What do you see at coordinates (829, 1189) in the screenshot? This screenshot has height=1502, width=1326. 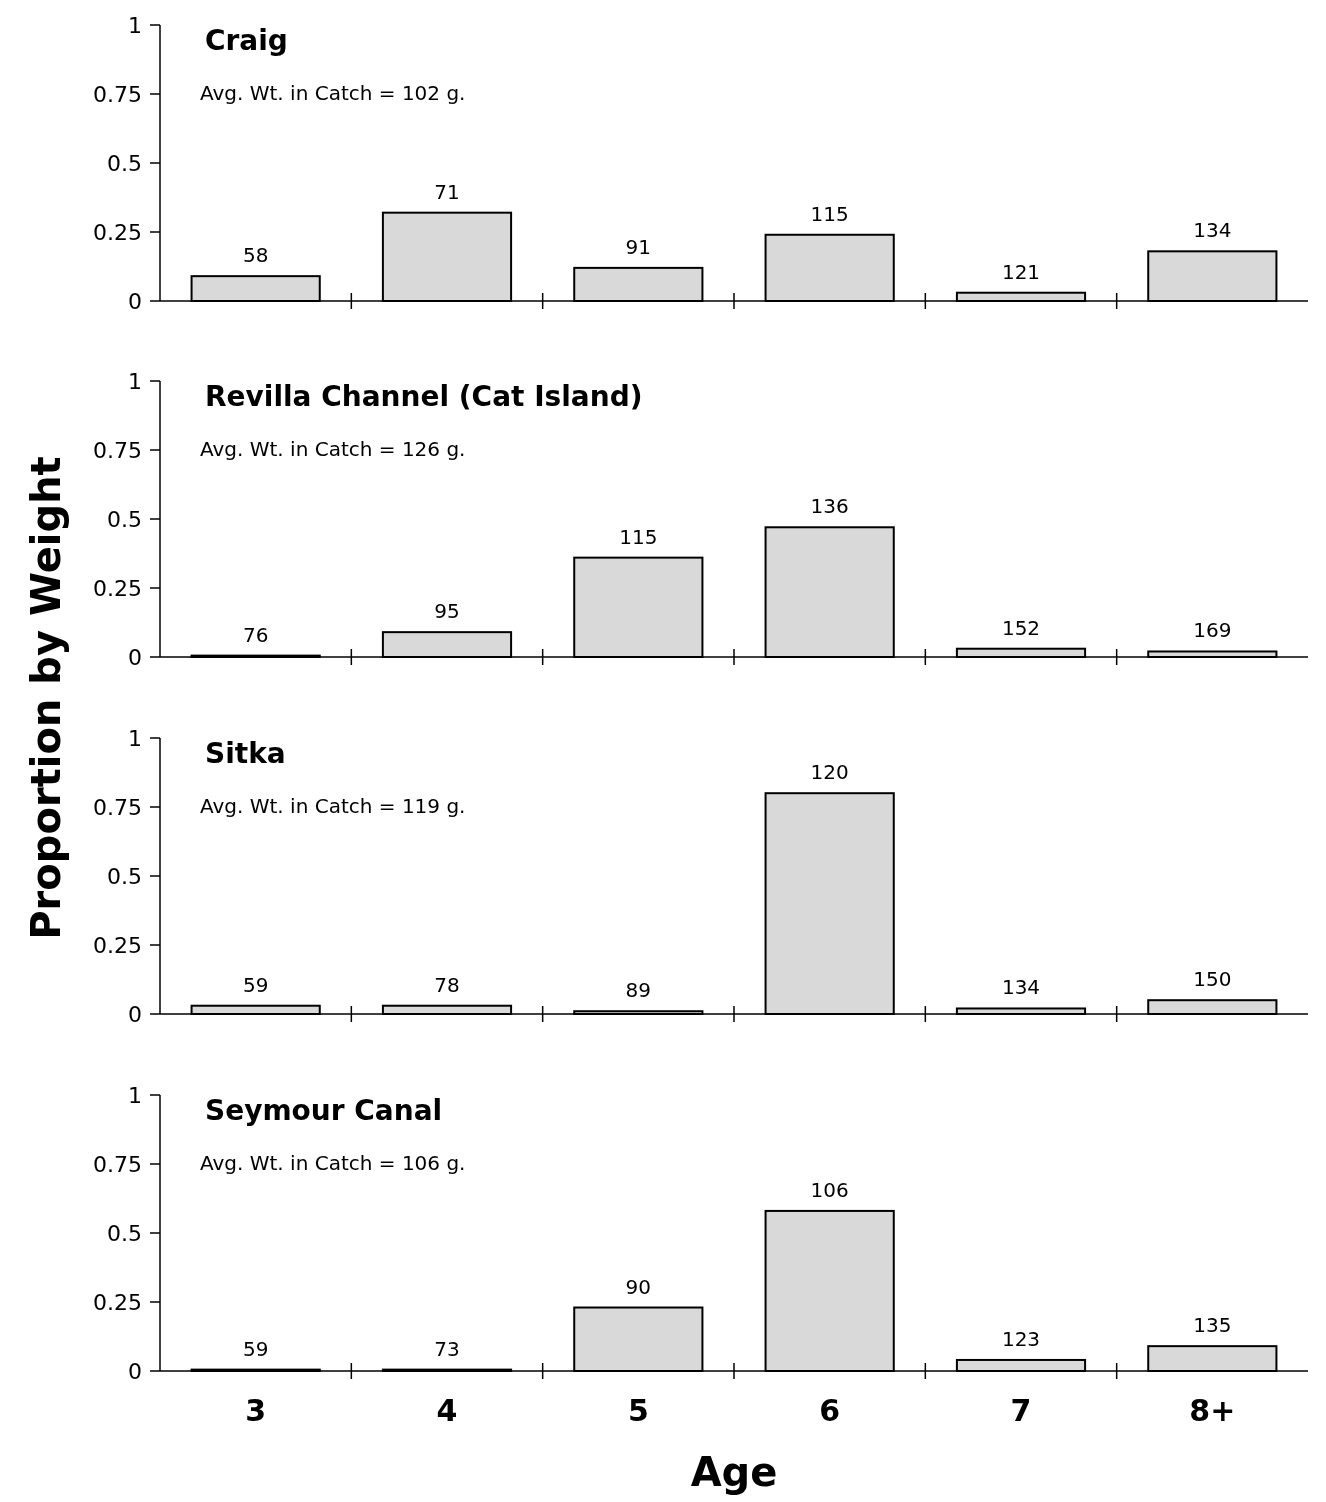 I see `annotation: 106` at bounding box center [829, 1189].